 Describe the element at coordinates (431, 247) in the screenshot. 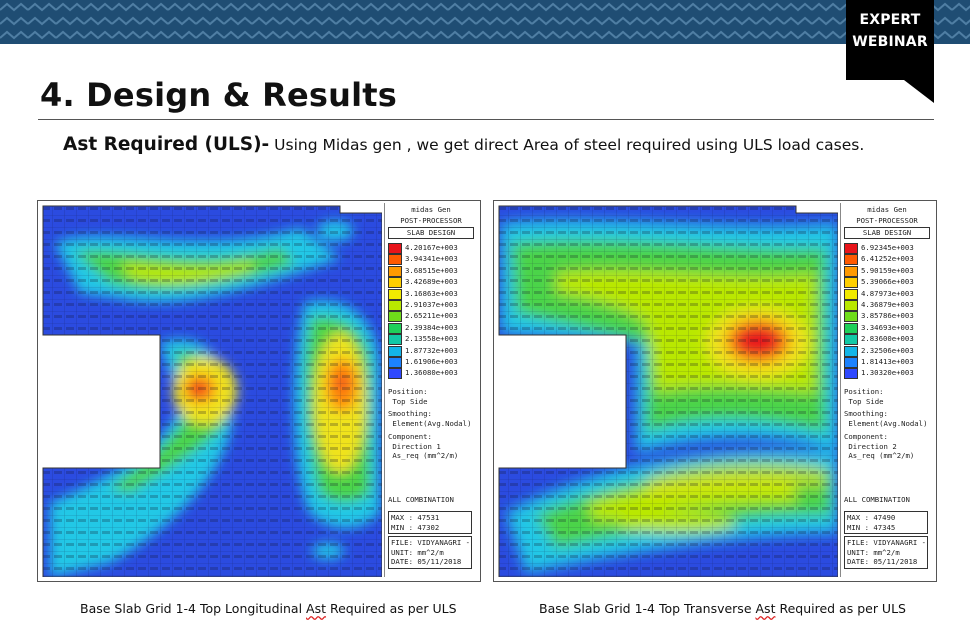

I see `legend-value: 4.20167e+003` at that location.